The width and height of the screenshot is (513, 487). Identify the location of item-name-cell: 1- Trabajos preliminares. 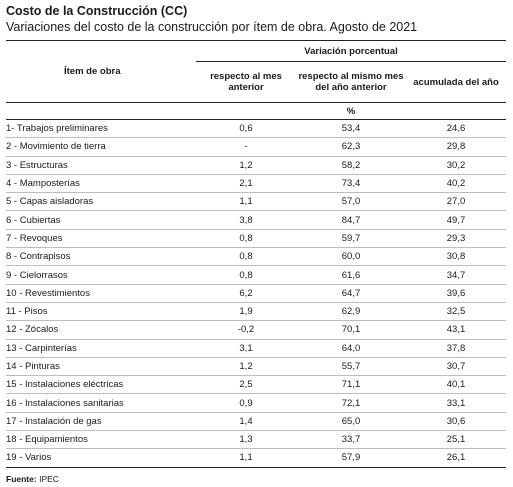
(101, 128).